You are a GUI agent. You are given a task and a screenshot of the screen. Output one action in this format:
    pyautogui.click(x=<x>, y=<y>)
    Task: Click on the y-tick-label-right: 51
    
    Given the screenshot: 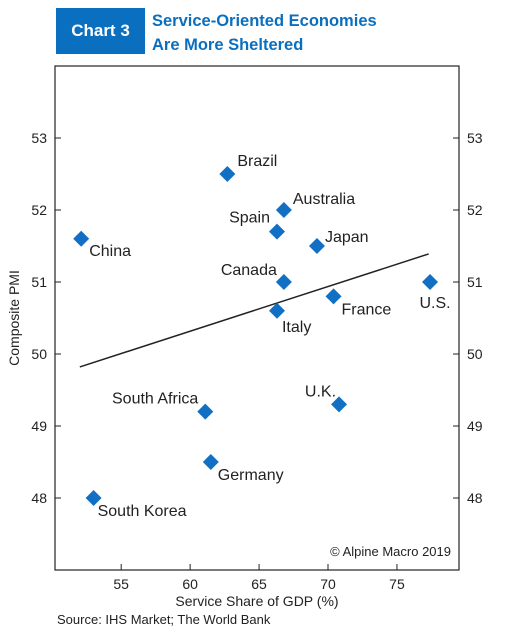 What is the action you would take?
    pyautogui.click(x=475, y=282)
    